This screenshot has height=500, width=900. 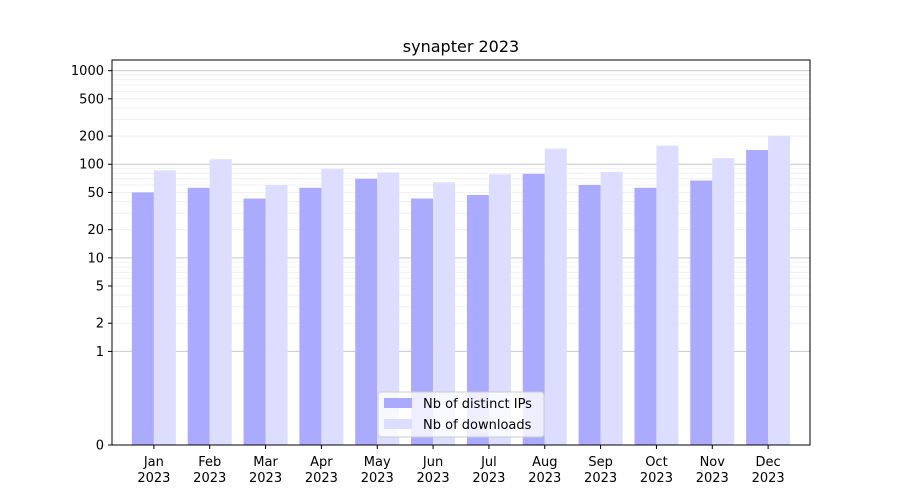 I want to click on x-tick-label-month: Jul, so click(x=488, y=462).